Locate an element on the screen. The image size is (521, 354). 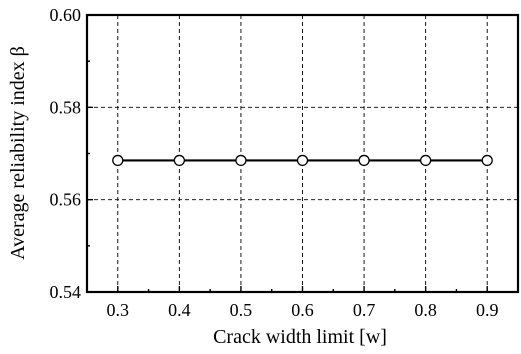
x-tick-labels: 0.3 0.4 0.5 0.6 0.7 0.8 0.9 is located at coordinates (303, 310).